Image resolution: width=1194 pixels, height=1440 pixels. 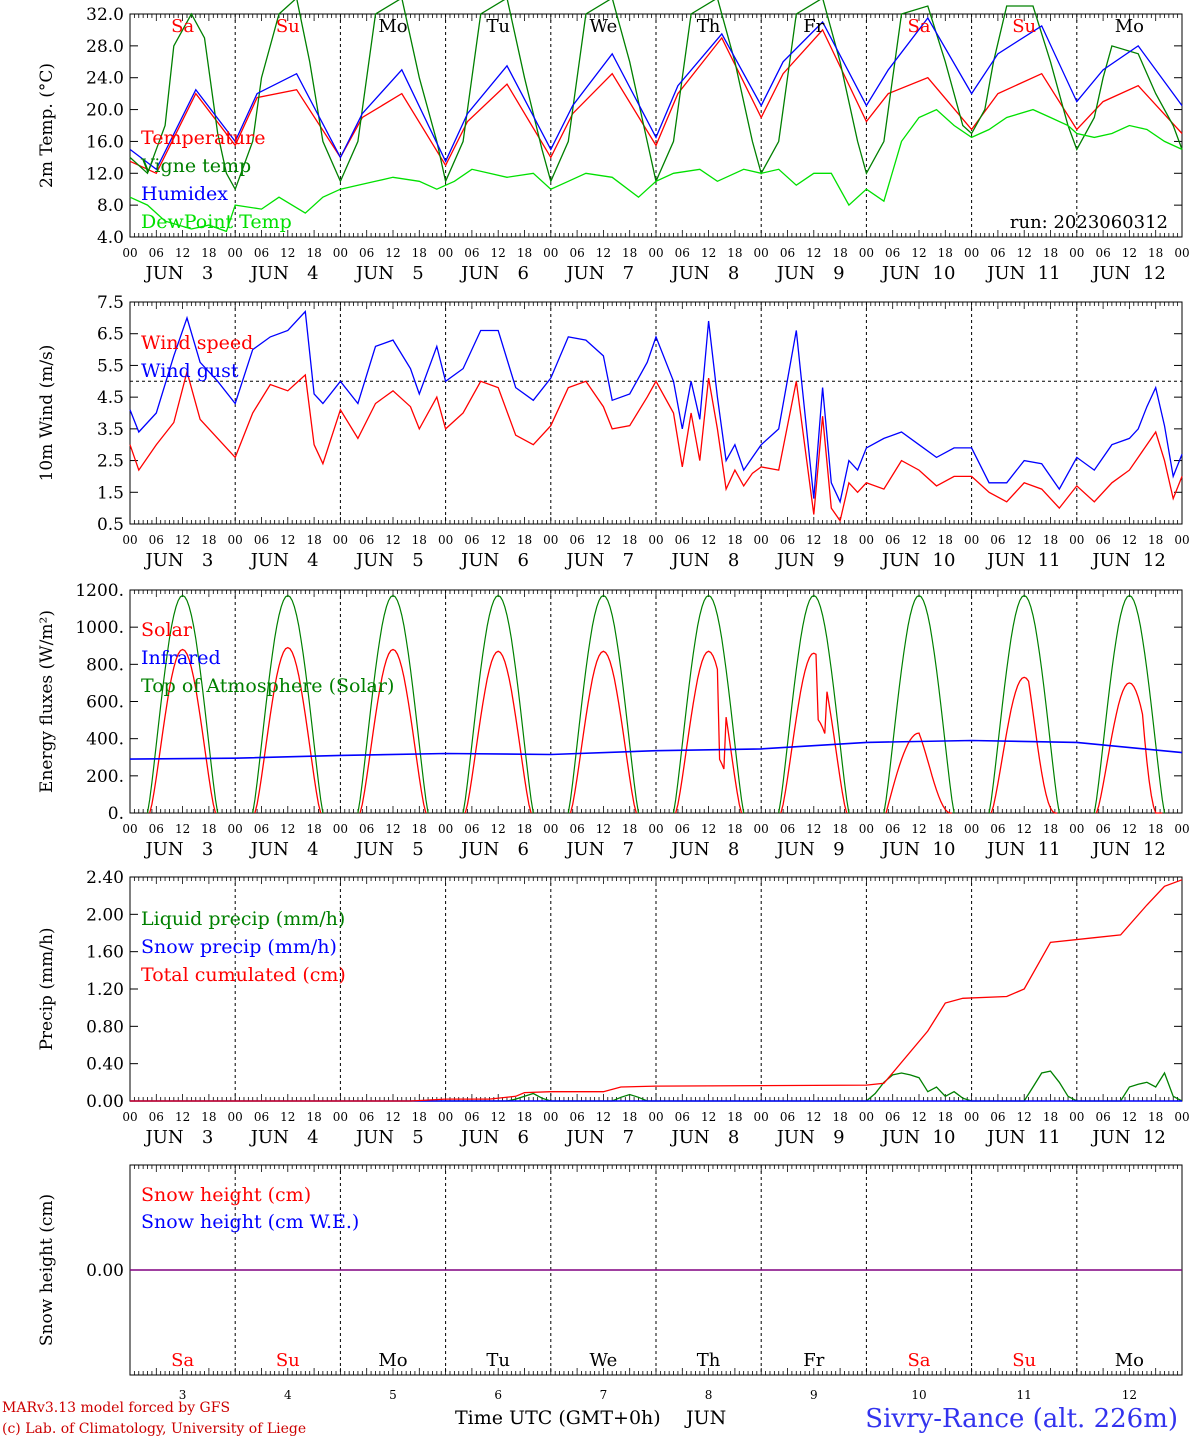 I want to click on y-tick-label: 4.5, so click(x=110, y=398).